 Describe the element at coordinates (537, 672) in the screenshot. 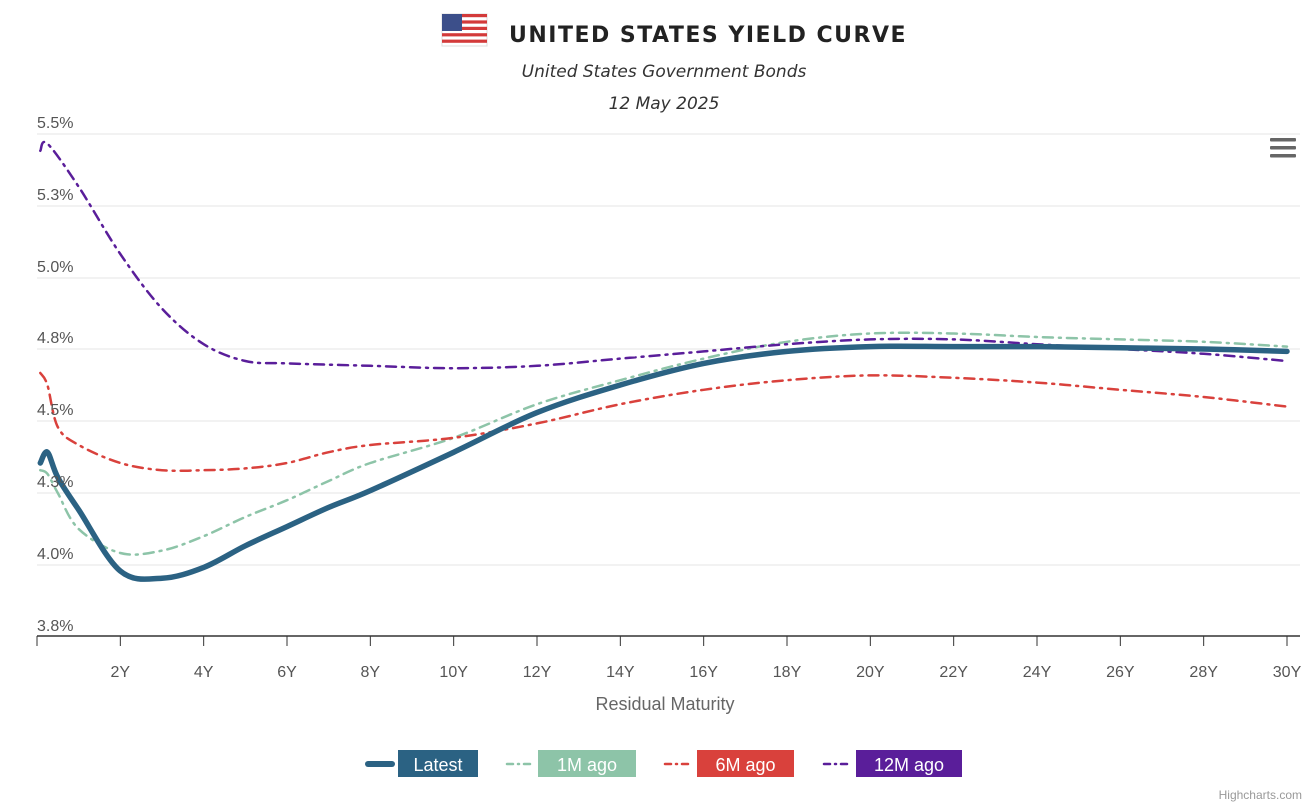

I see `x-tick-label: 12Y` at that location.